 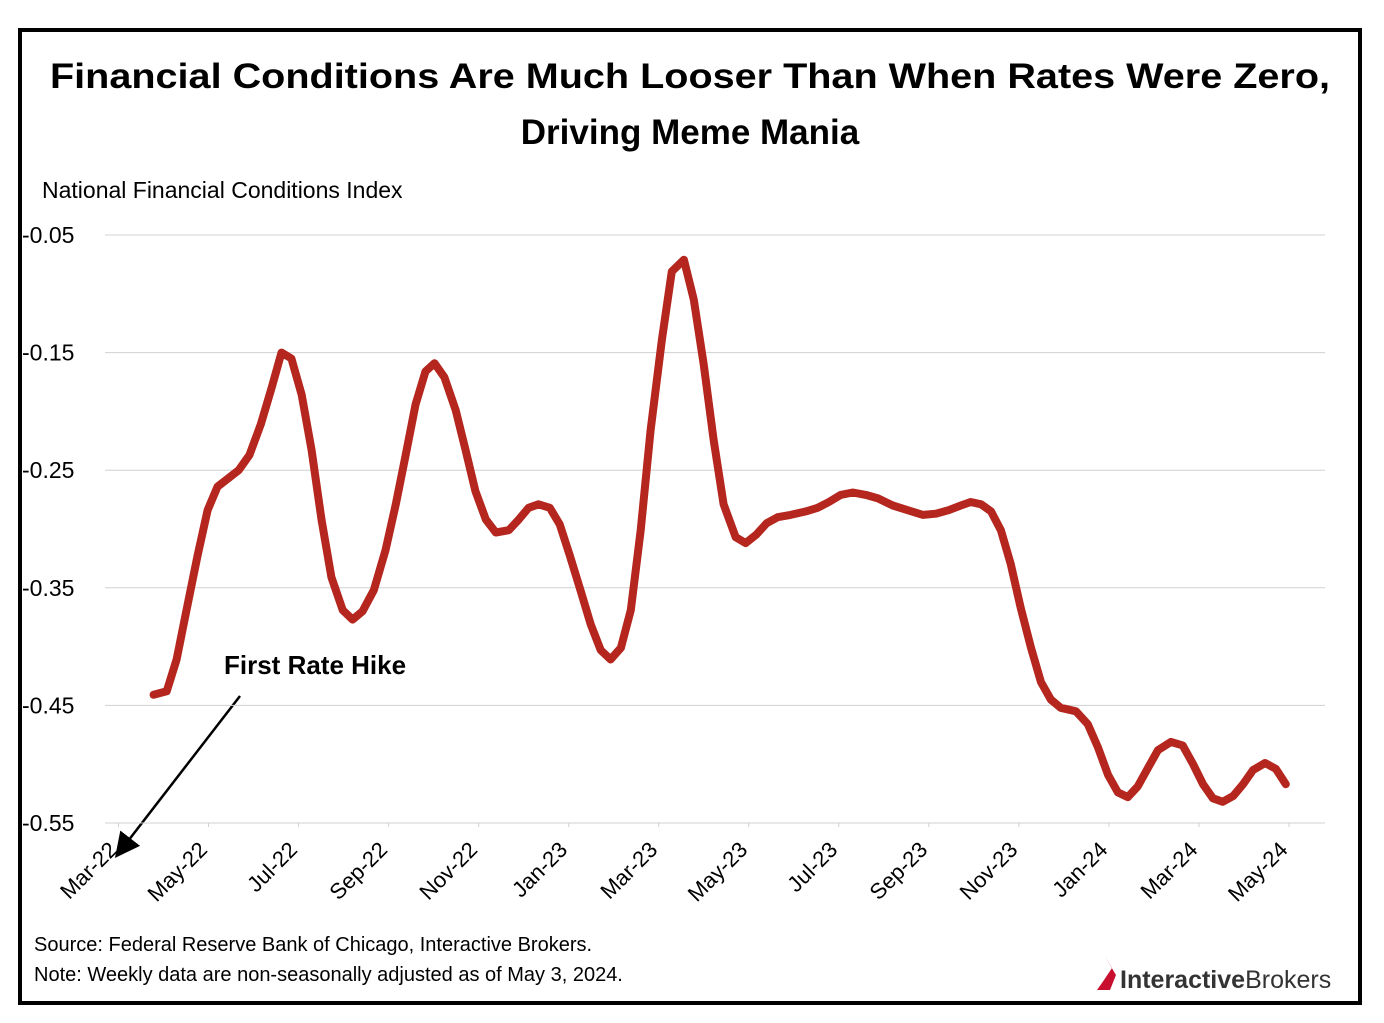 I want to click on y-tick-label: -0.55, so click(x=48, y=823).